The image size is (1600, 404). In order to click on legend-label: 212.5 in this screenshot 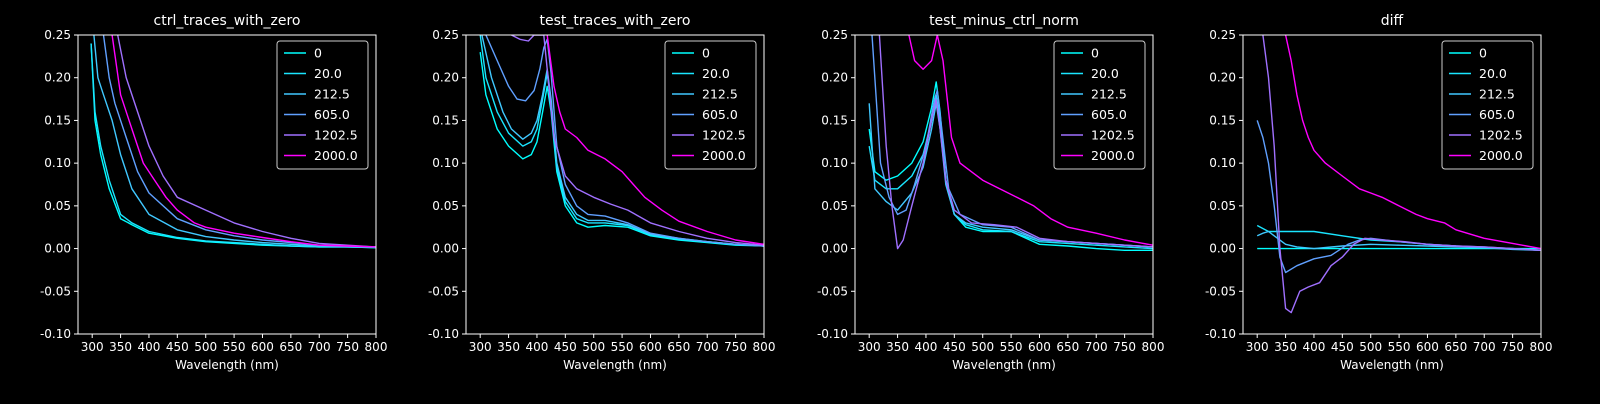, I will do `click(720, 94)`.